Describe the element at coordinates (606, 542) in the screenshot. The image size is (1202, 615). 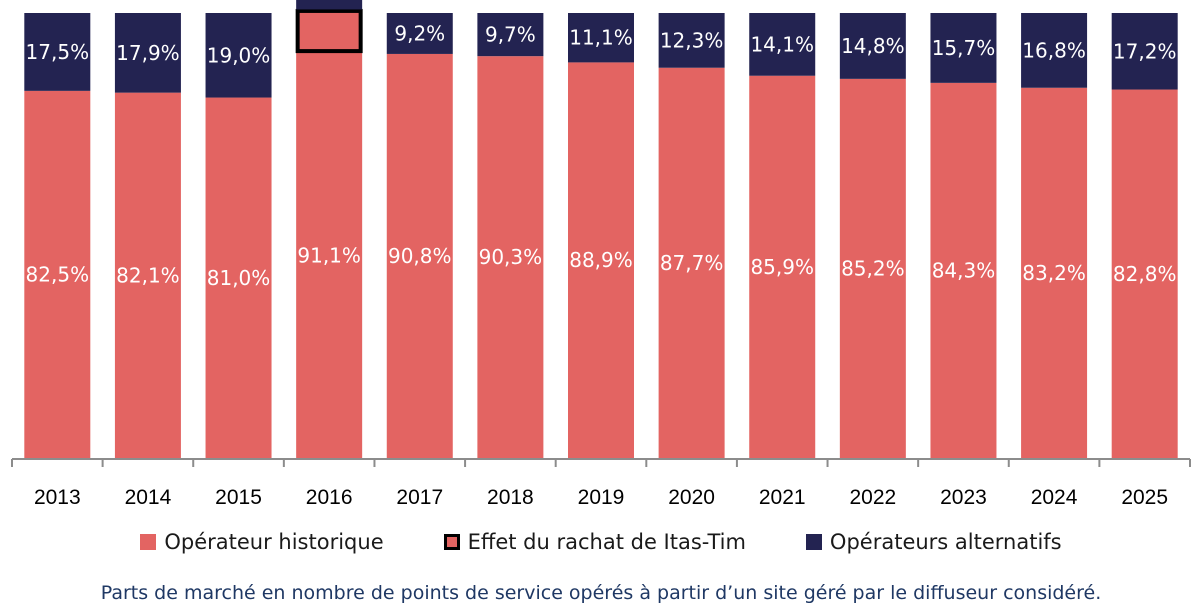
I see `legend-label-itas-tim: Effet du rachat de Itas-Tim` at that location.